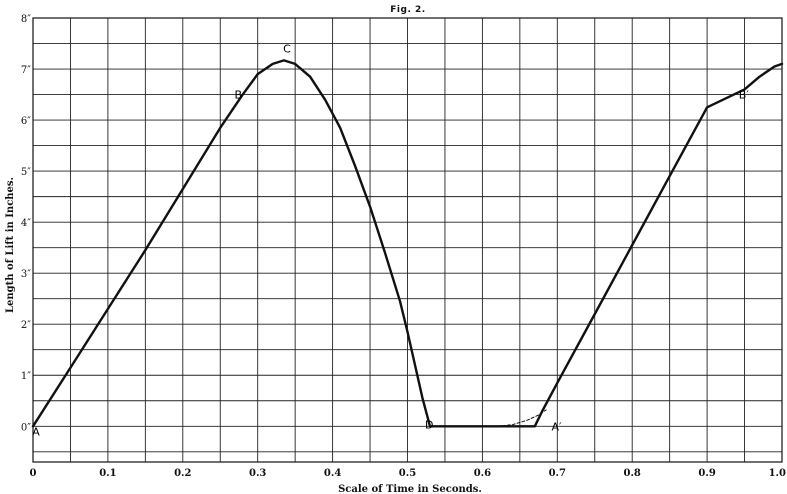  Describe the element at coordinates (26, 427) in the screenshot. I see `y-tick-label: 0″` at that location.